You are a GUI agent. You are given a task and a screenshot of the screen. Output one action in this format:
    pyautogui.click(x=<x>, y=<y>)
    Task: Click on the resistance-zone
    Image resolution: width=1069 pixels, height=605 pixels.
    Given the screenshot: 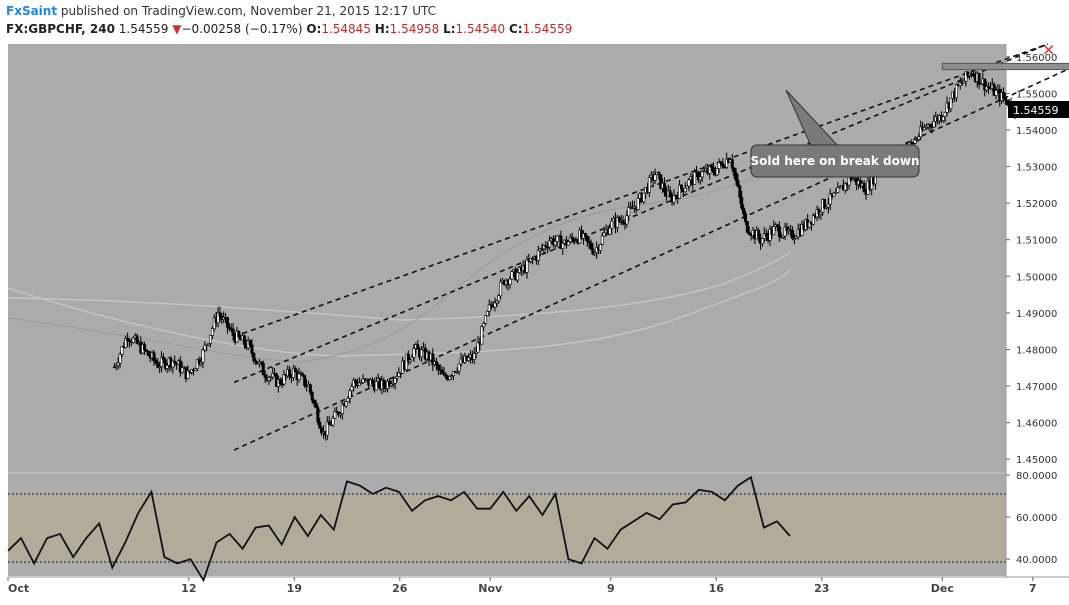 What is the action you would take?
    pyautogui.click(x=1005, y=66)
    